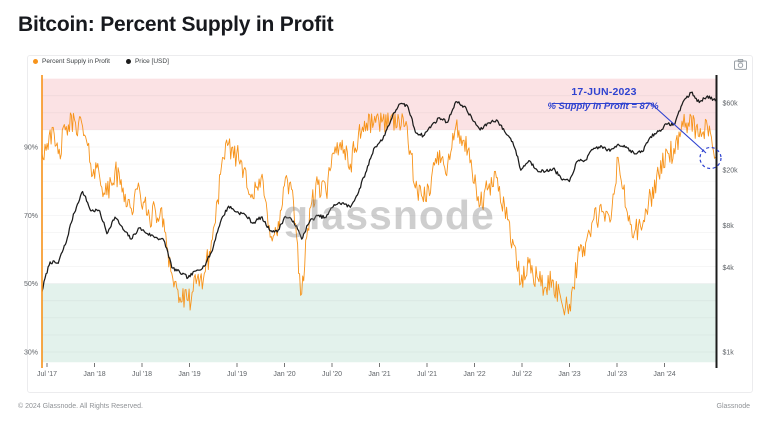 Image resolution: width=768 pixels, height=442 pixels. I want to click on left-axis-tick-label: 50%, so click(31, 284).